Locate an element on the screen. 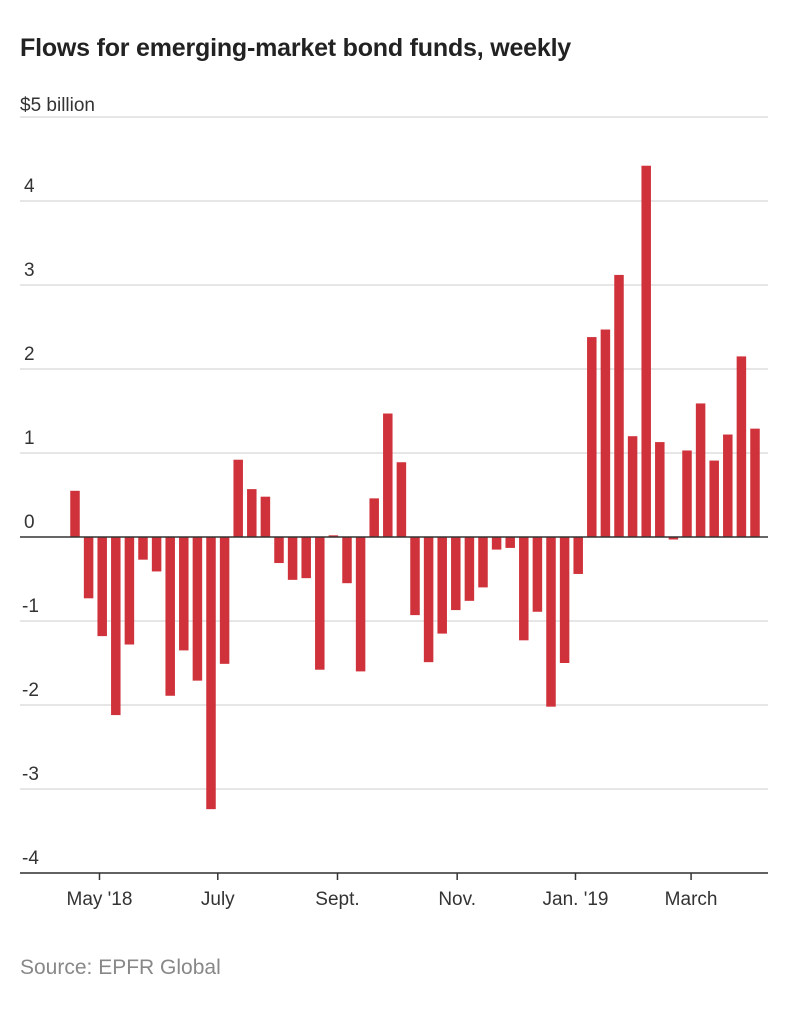  y-tick-label: 0 is located at coordinates (29, 522).